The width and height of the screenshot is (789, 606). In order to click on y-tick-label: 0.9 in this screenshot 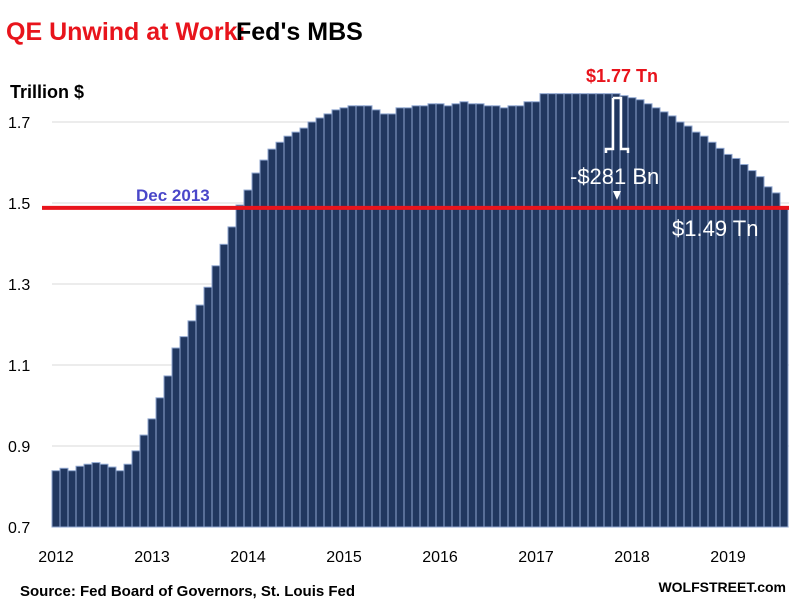, I will do `click(19, 447)`.